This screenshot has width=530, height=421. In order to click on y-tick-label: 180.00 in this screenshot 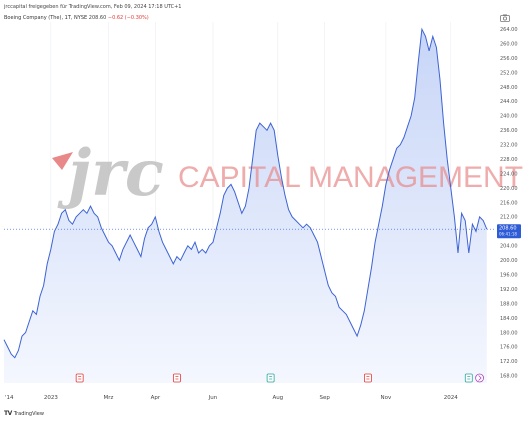, I will do `click(509, 333)`.